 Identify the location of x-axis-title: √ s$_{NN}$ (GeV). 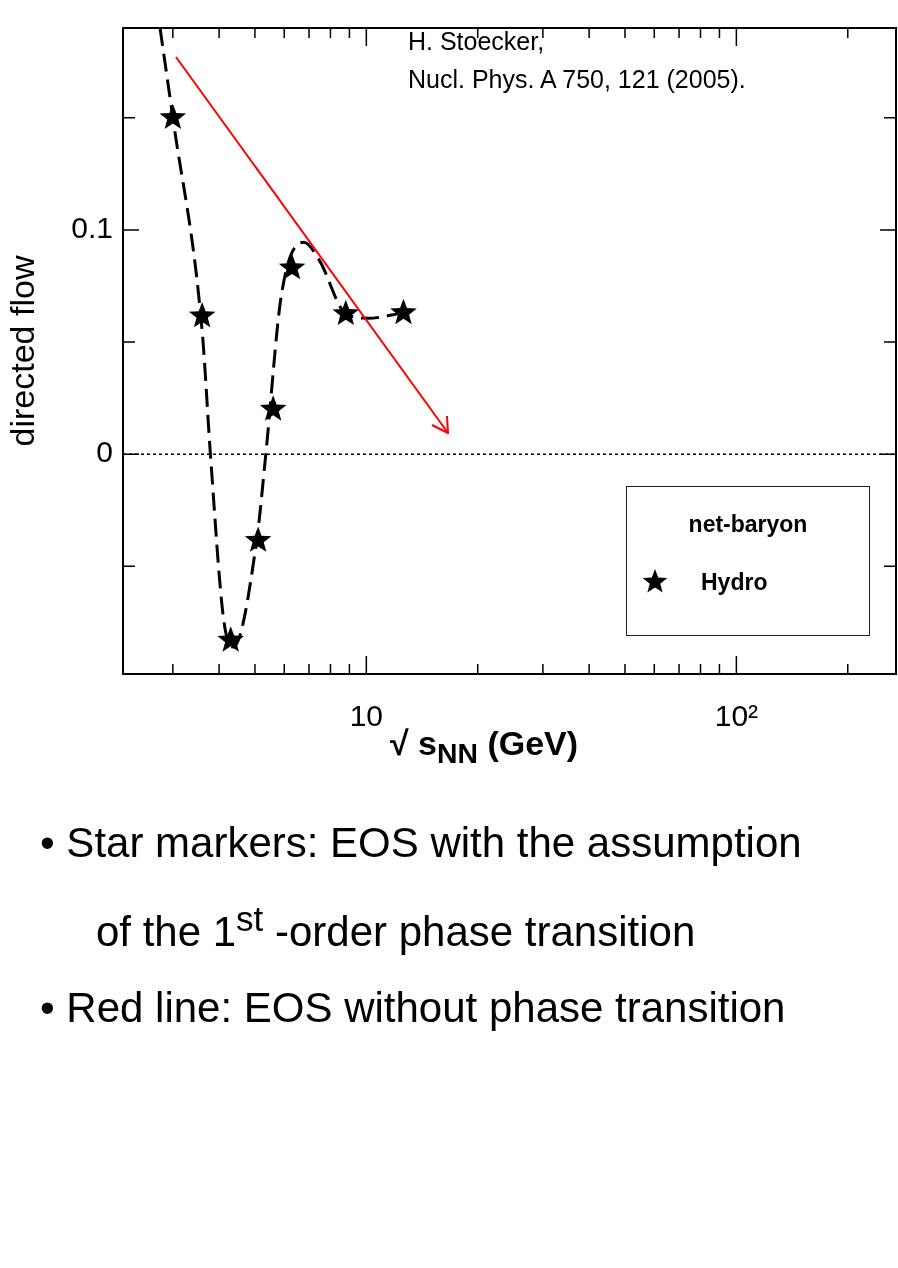
(484, 747).